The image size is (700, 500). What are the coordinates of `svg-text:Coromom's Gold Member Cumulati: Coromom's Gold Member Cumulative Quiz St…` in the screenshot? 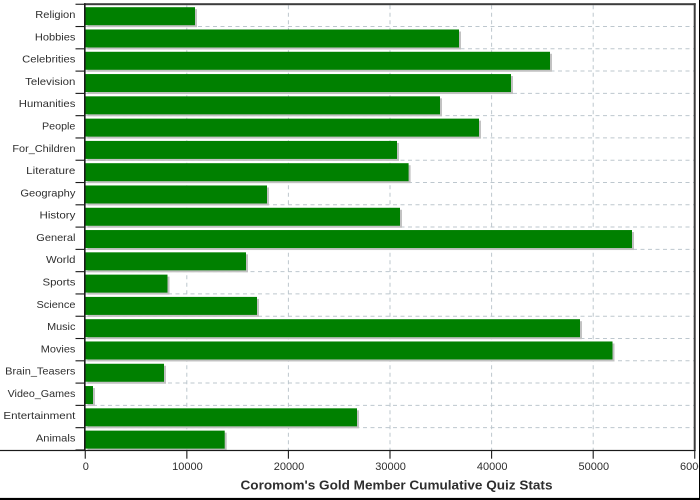 It's located at (397, 486).